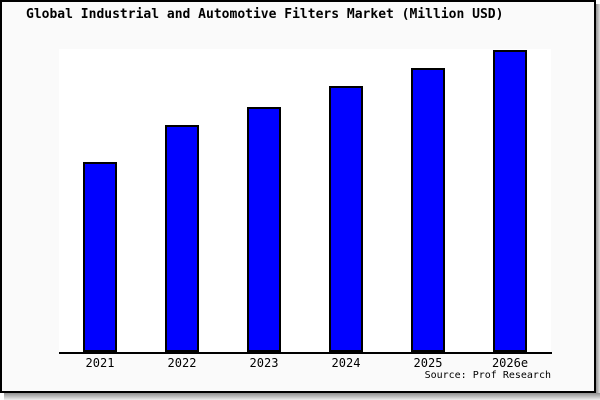 This screenshot has height=400, width=600. I want to click on bar-2022, so click(182, 238).